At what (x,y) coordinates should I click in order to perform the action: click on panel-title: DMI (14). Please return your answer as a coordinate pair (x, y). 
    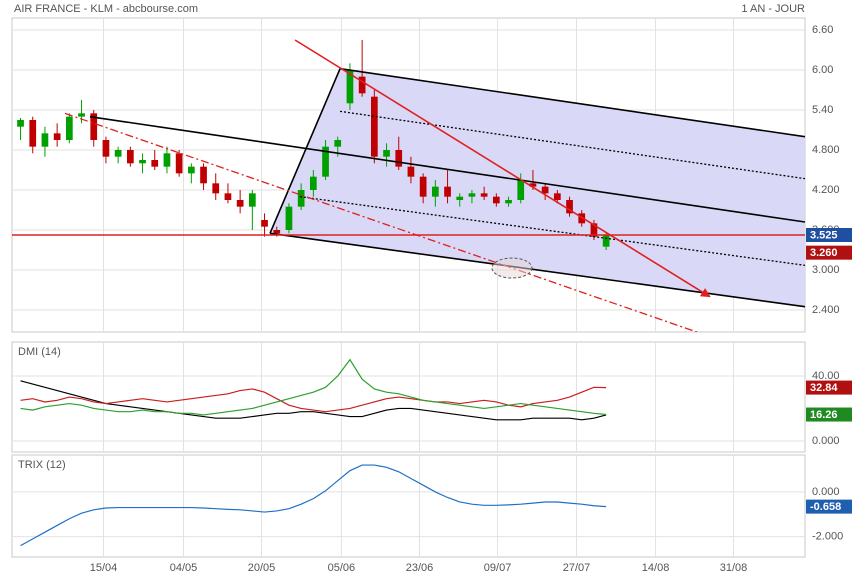
    Looking at the image, I should click on (39, 352).